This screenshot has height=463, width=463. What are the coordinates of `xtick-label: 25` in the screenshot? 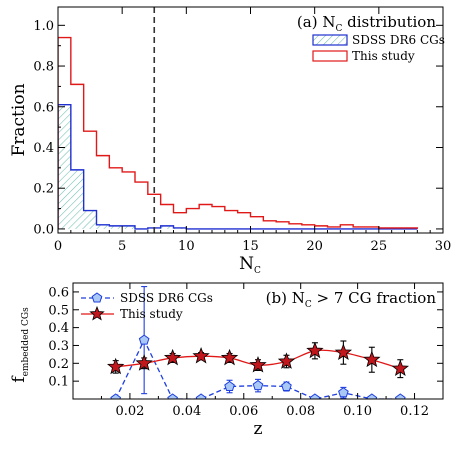 It's located at (379, 246).